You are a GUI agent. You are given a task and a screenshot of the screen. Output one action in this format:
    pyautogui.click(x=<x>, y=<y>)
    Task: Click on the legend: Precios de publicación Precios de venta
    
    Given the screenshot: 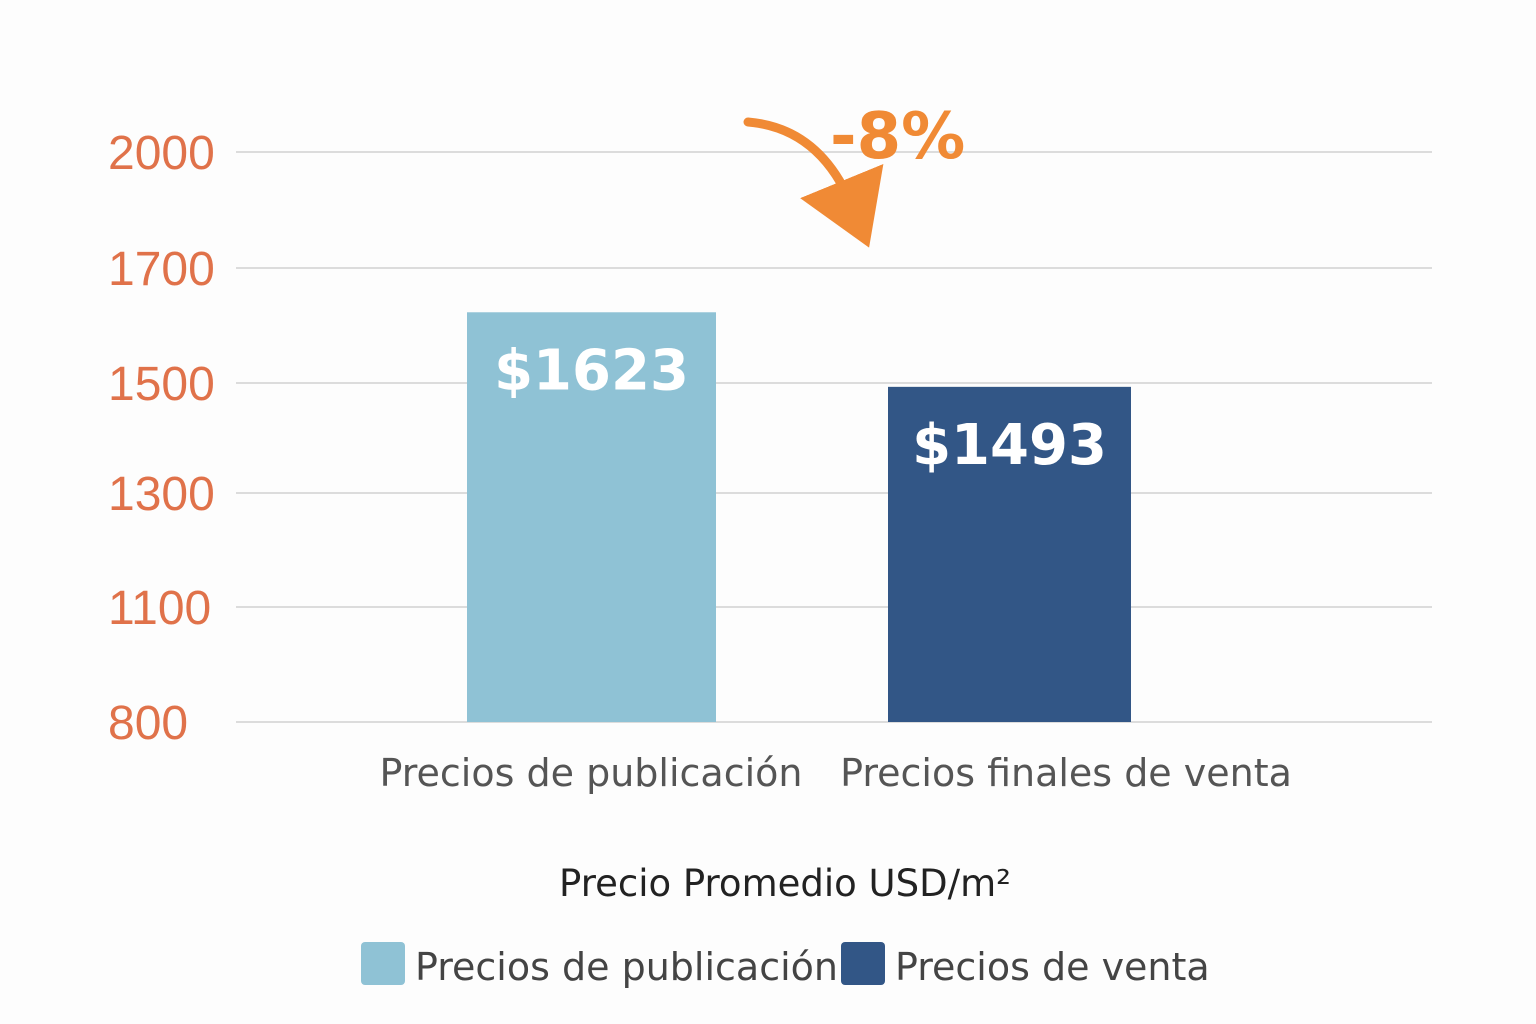 What is the action you would take?
    pyautogui.click(x=785, y=965)
    